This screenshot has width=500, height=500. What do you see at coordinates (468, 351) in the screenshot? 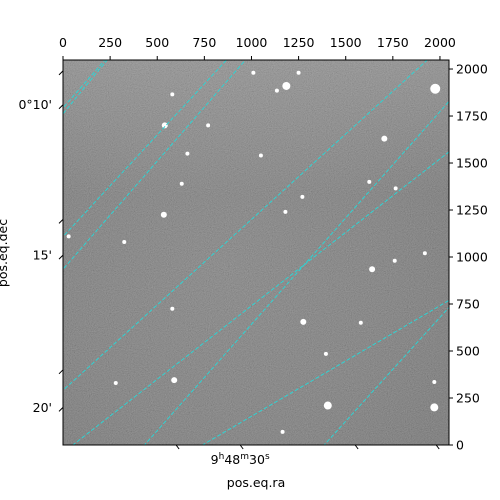
I see `y-tick-label: 500` at bounding box center [468, 351].